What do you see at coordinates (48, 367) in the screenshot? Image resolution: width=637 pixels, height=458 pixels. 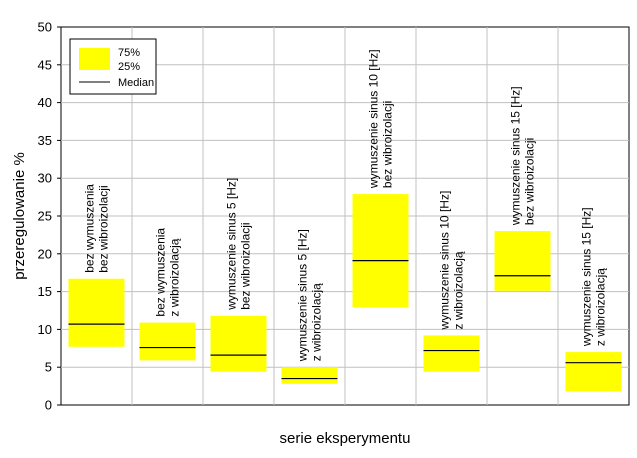 I see `y-tick-label: 5` at bounding box center [48, 367].